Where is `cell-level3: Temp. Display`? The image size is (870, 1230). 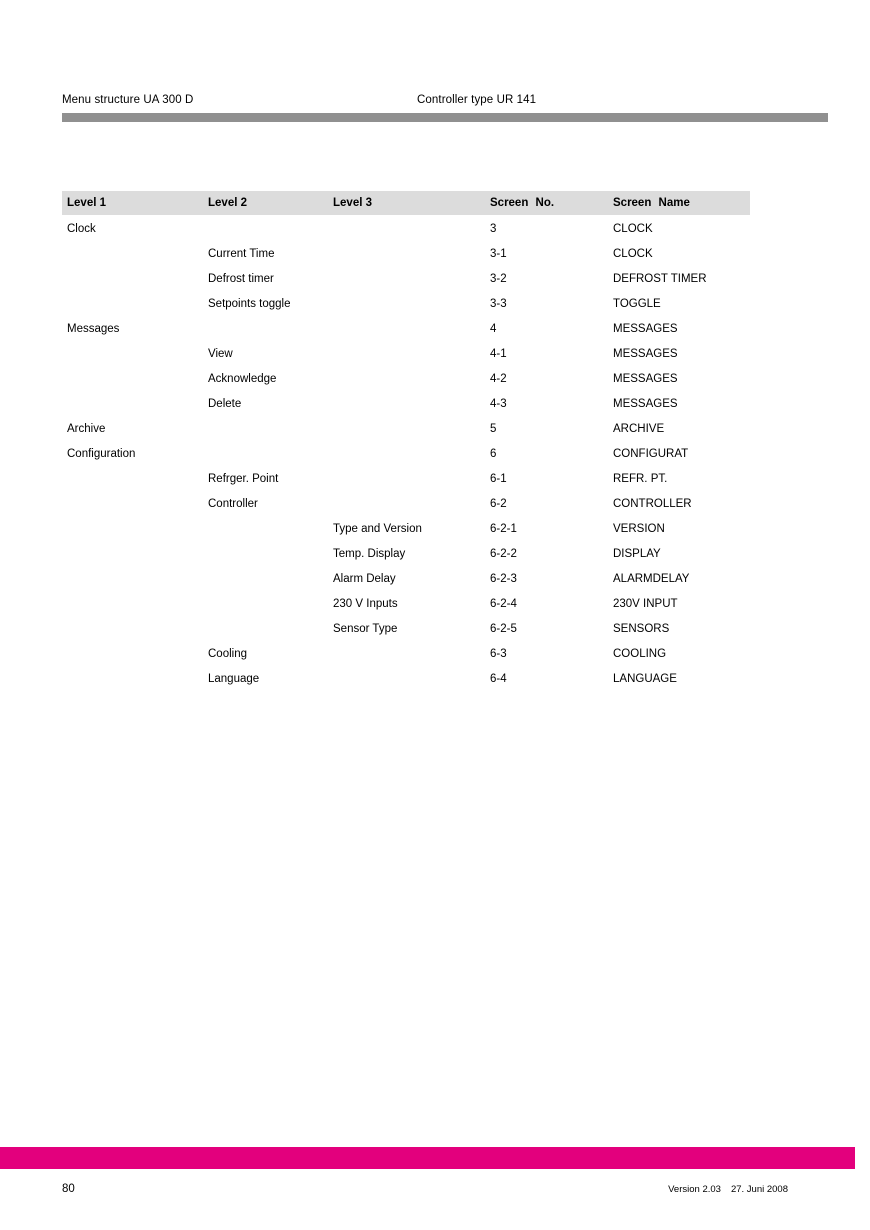
cell-level3: Temp. Display is located at coordinates (369, 554).